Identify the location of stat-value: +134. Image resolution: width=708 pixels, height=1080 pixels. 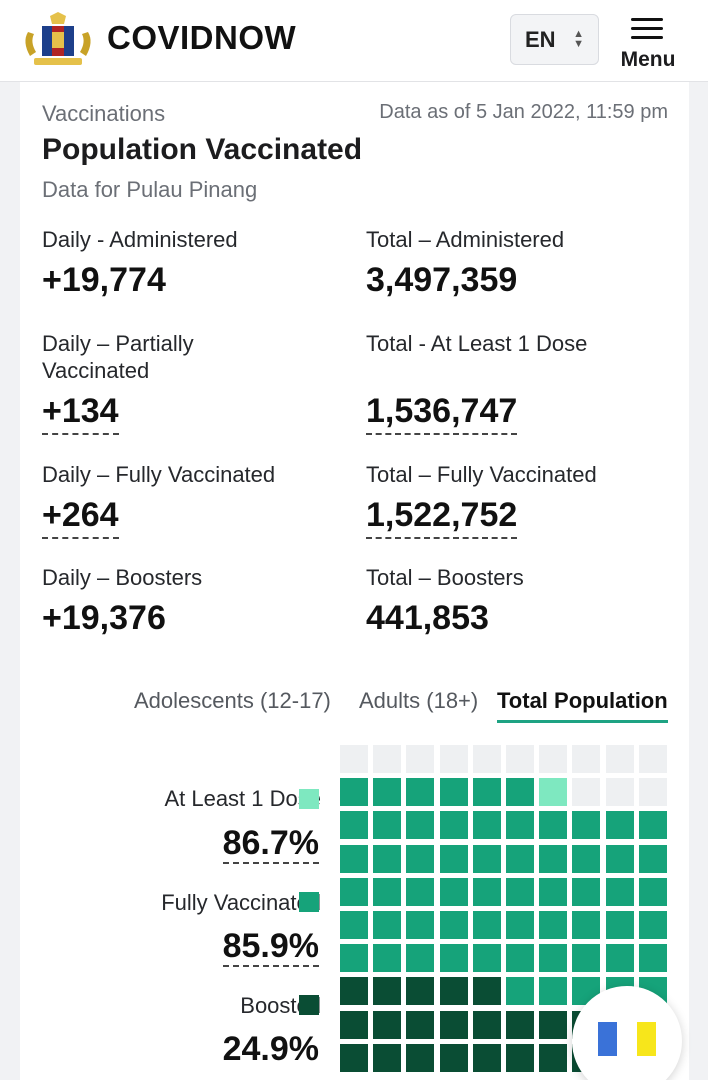
(80, 413).